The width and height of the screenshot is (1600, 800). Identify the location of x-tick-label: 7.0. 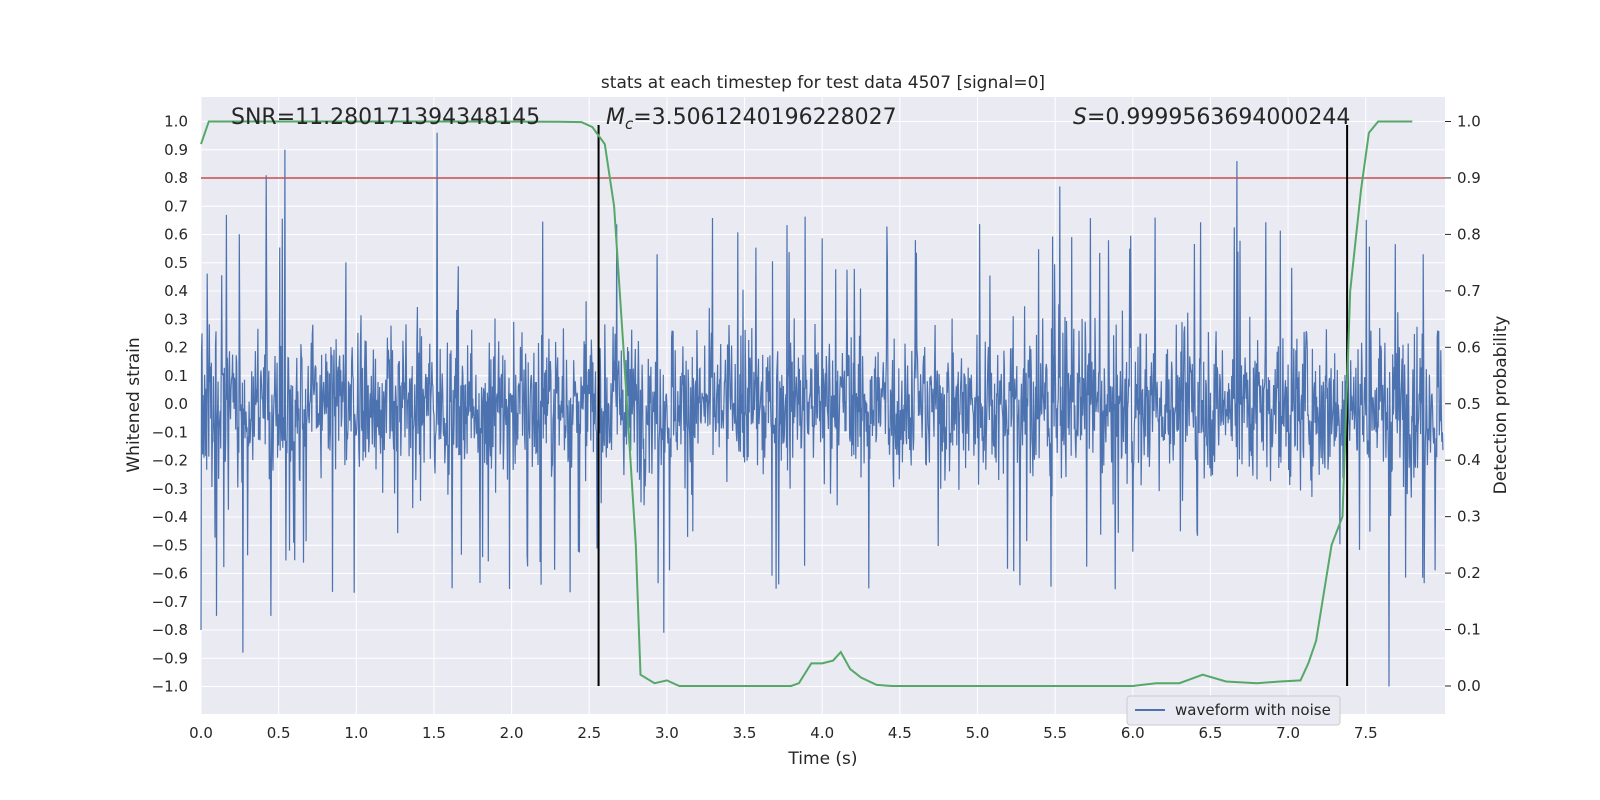
(1288, 733).